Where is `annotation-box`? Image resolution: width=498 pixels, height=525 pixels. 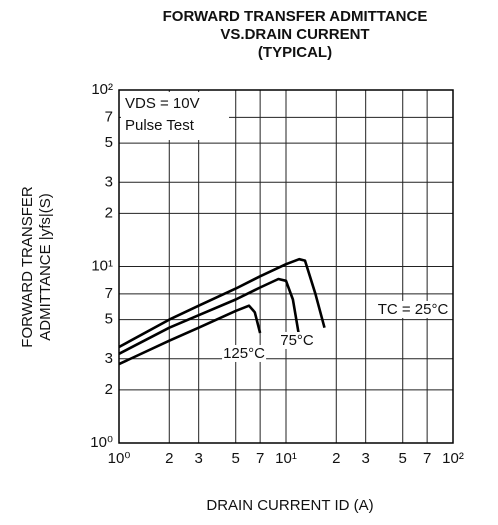 annotation-box is located at coordinates (175, 116).